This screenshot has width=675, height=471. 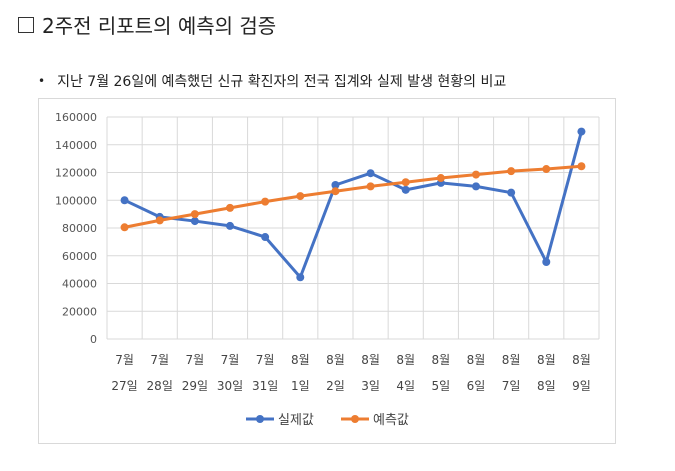 What do you see at coordinates (79, 256) in the screenshot?
I see `y-tick-label: 60000` at bounding box center [79, 256].